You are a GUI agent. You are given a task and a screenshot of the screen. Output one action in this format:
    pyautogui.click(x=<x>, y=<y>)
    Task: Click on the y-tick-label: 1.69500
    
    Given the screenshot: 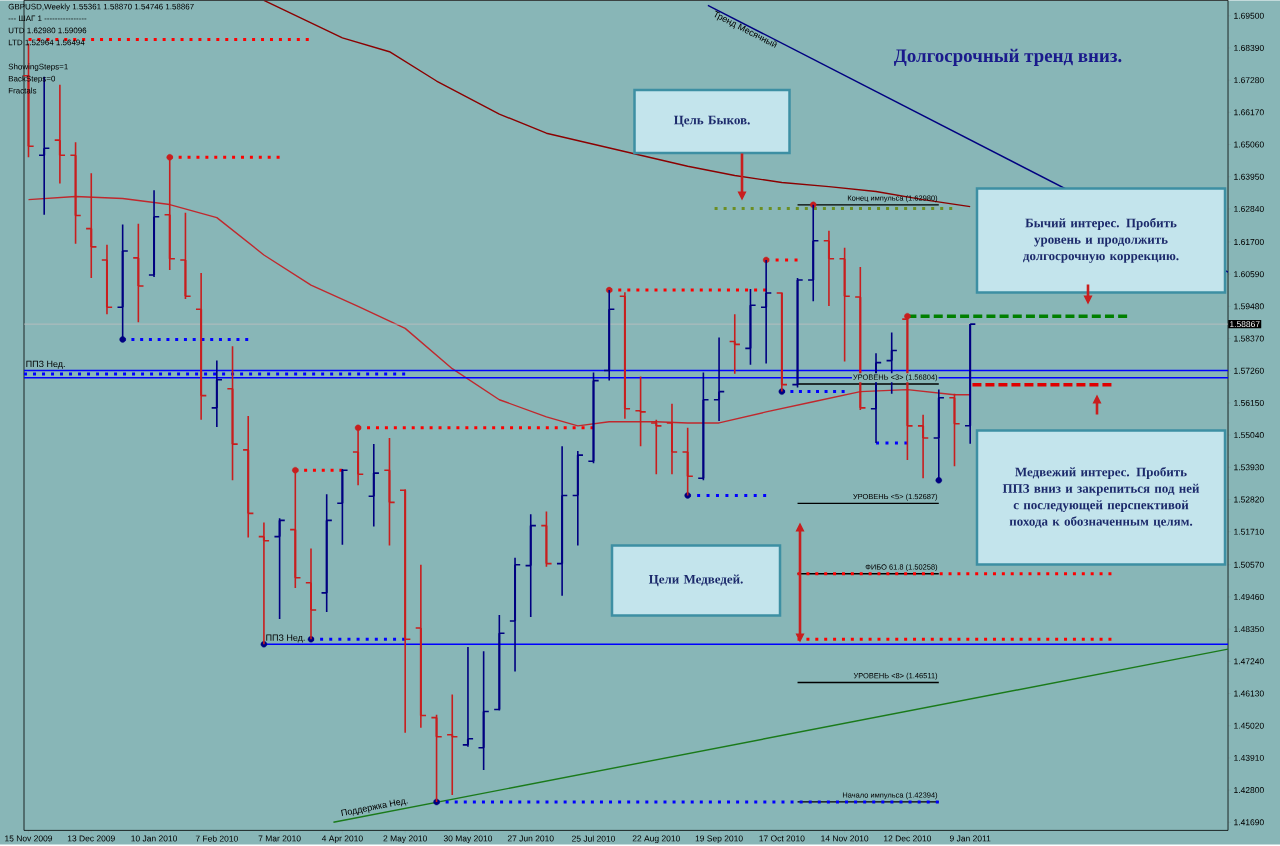 What is the action you would take?
    pyautogui.click(x=1249, y=15)
    